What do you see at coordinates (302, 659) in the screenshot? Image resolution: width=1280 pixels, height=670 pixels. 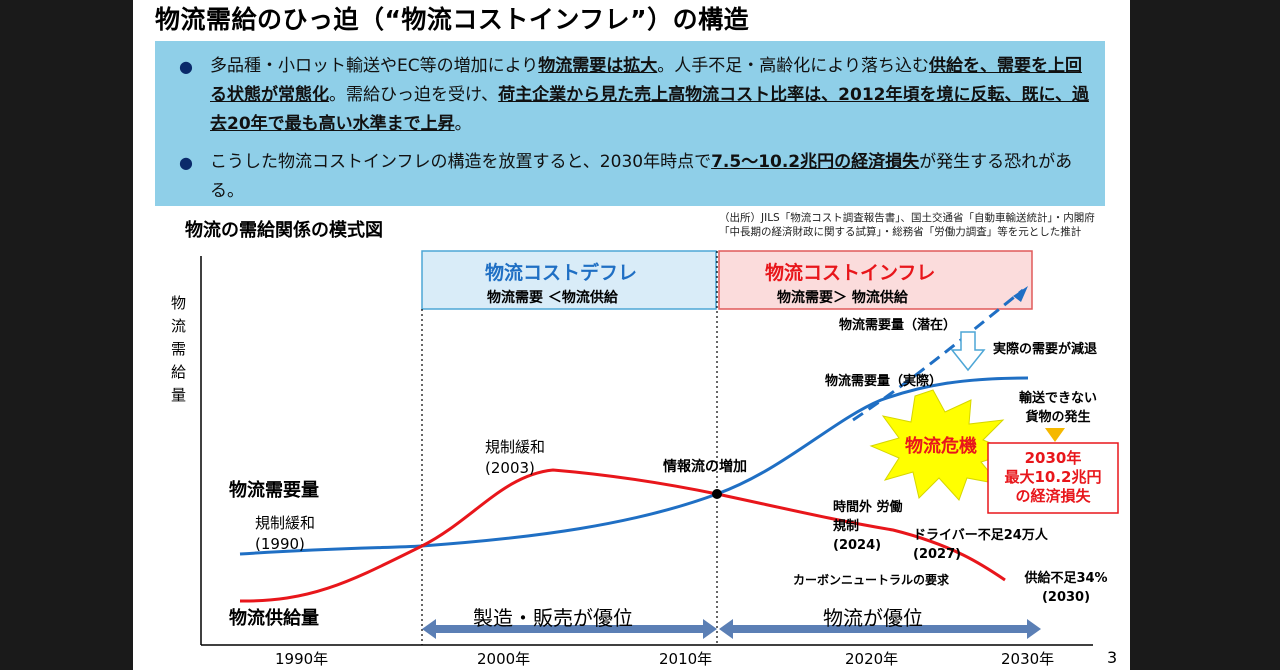 I see `x-tick-1990: 1990年` at bounding box center [302, 659].